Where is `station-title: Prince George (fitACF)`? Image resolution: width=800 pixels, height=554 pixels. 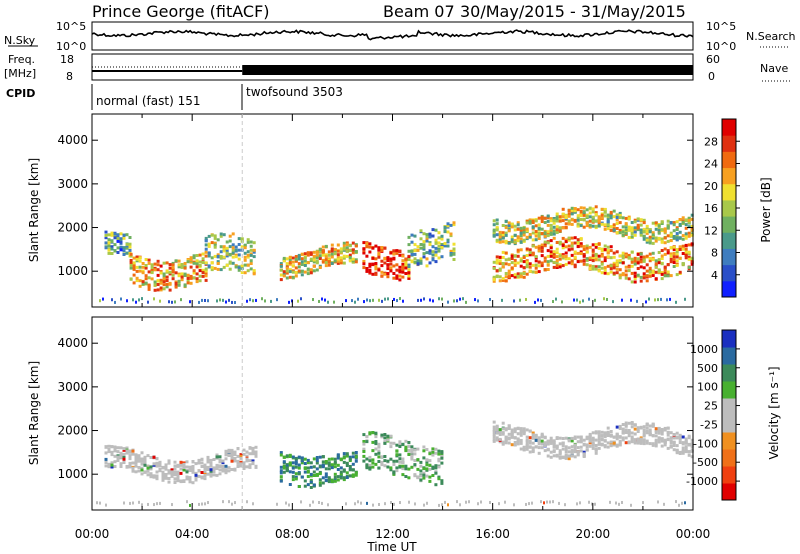
station-title: Prince George (fitACF) is located at coordinates (181, 11).